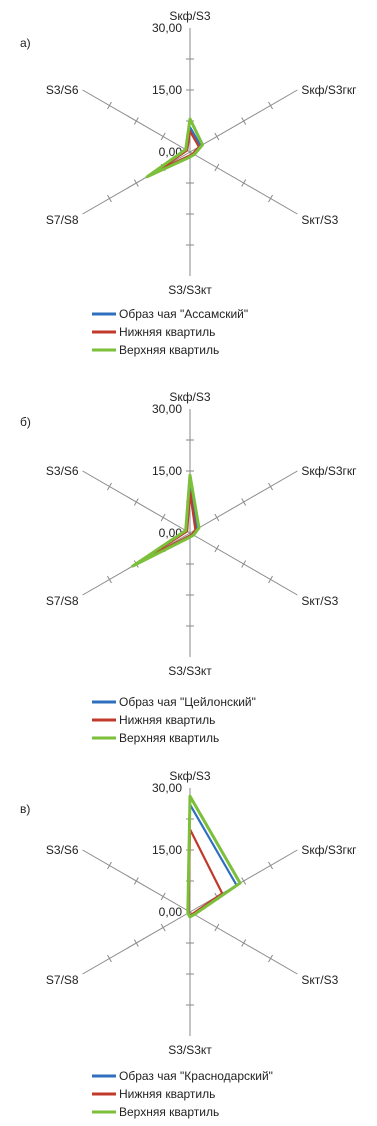 This screenshot has width=377, height=1126. I want to click on panel-label: а), so click(25, 43).